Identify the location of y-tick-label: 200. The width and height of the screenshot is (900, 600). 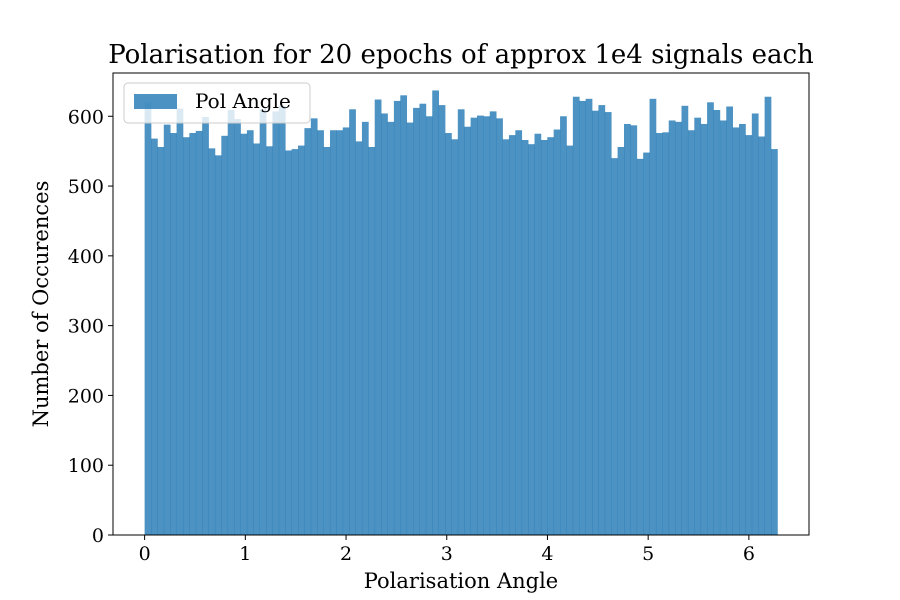
(86, 396).